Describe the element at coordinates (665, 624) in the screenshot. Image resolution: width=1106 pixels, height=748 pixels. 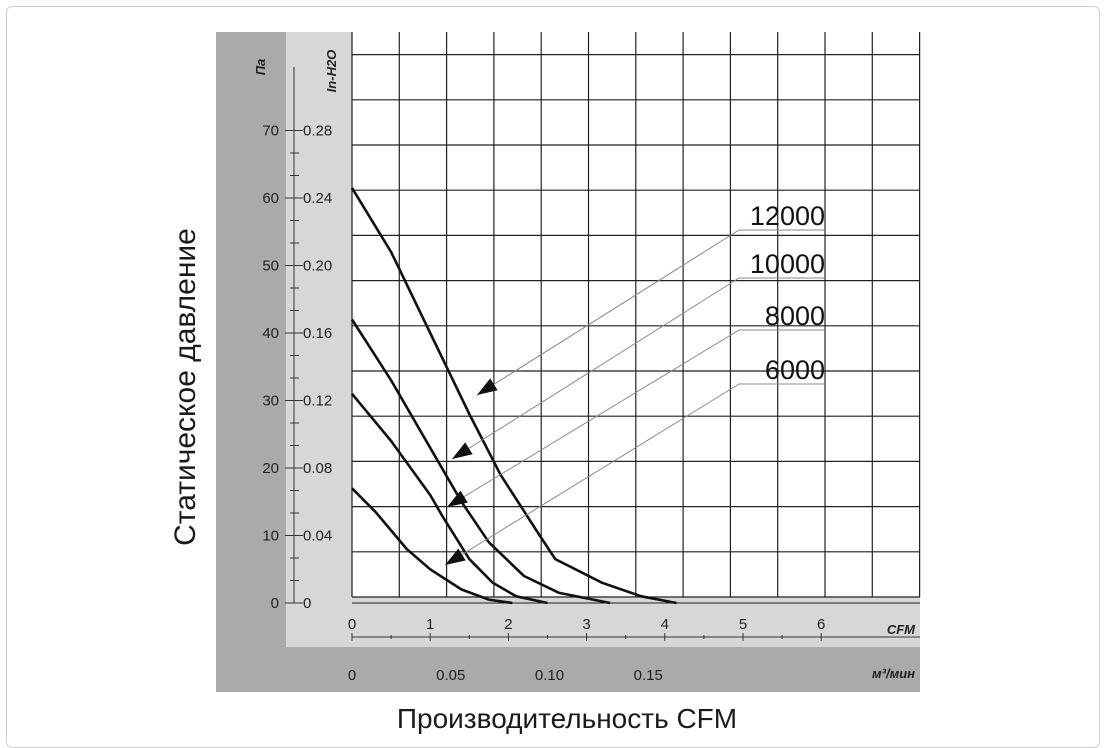
I see `cfm-tick-label: 4` at that location.